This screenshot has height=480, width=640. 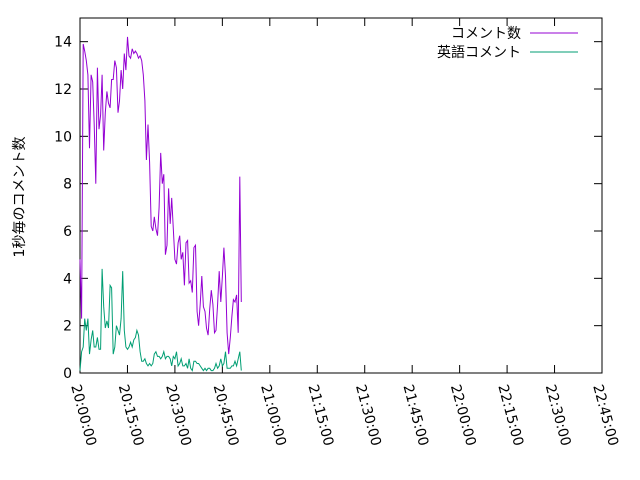 What do you see at coordinates (67, 185) in the screenshot?
I see `y-tick-label: 8` at bounding box center [67, 185].